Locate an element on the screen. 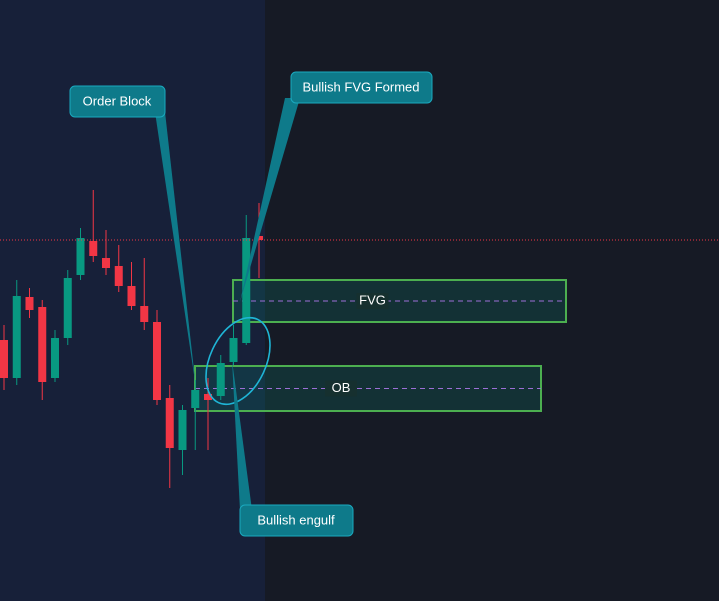 Image resolution: width=719 pixels, height=601 pixels. annotation: Order Block is located at coordinates (117, 100).